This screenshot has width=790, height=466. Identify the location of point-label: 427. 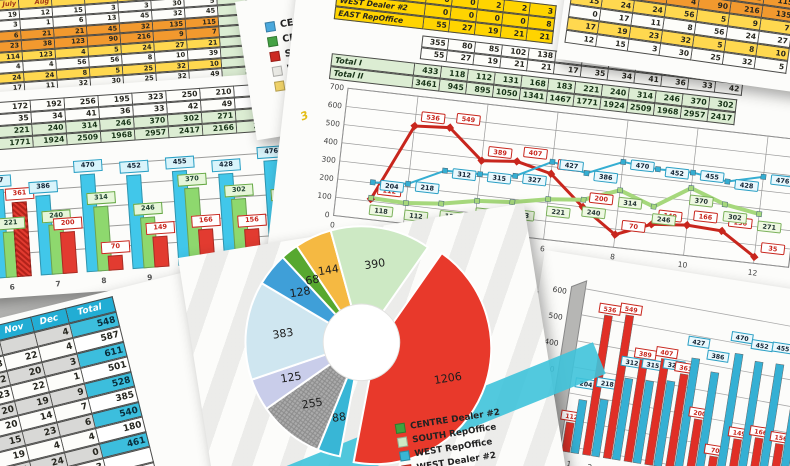
(571, 166).